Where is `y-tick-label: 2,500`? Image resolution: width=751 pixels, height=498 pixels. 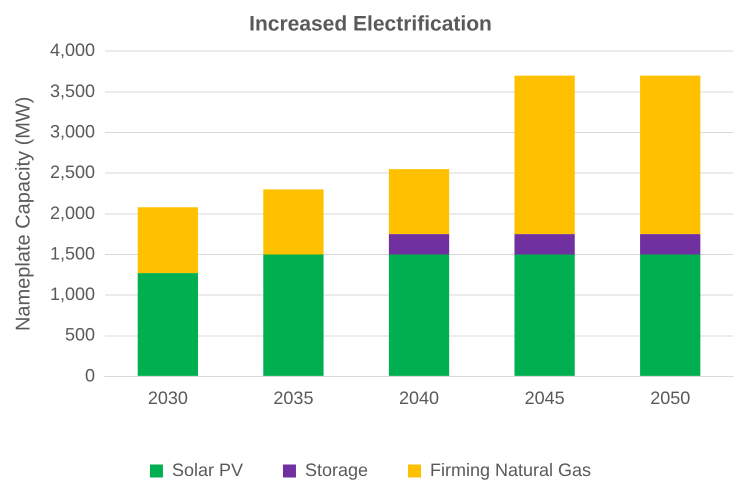 y-tick-label: 2,500 is located at coordinates (73, 172).